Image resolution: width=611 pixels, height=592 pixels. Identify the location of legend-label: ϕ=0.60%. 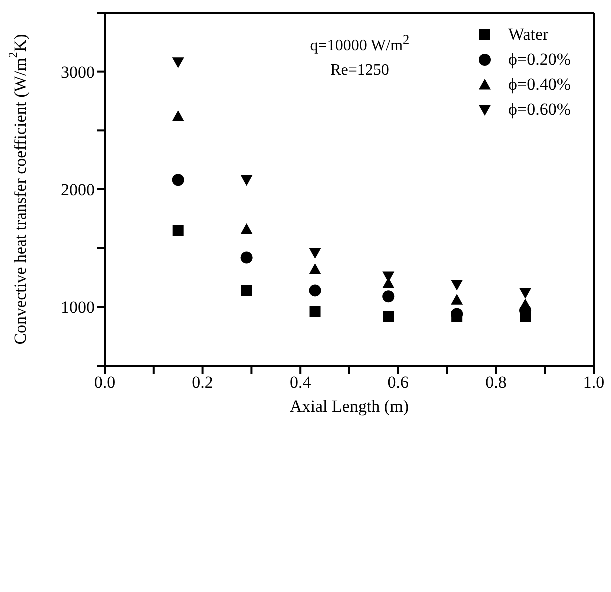
(539, 110).